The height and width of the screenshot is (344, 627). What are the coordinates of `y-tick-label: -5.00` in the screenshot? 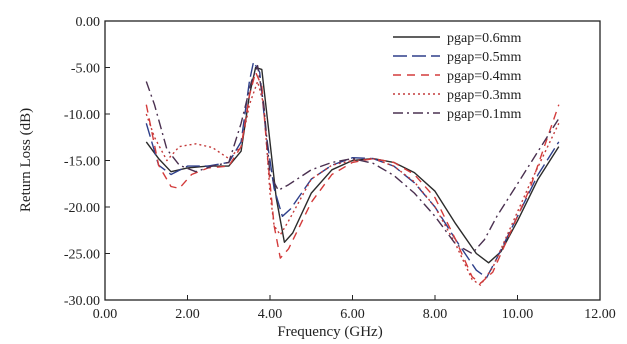 It's located at (85, 69).